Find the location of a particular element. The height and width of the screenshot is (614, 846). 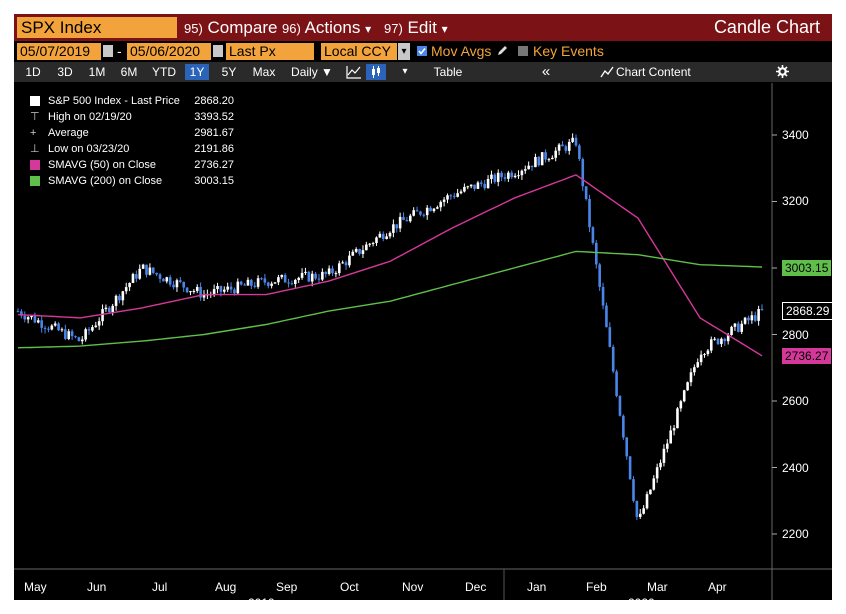

range-1y: 1Y is located at coordinates (197, 72).